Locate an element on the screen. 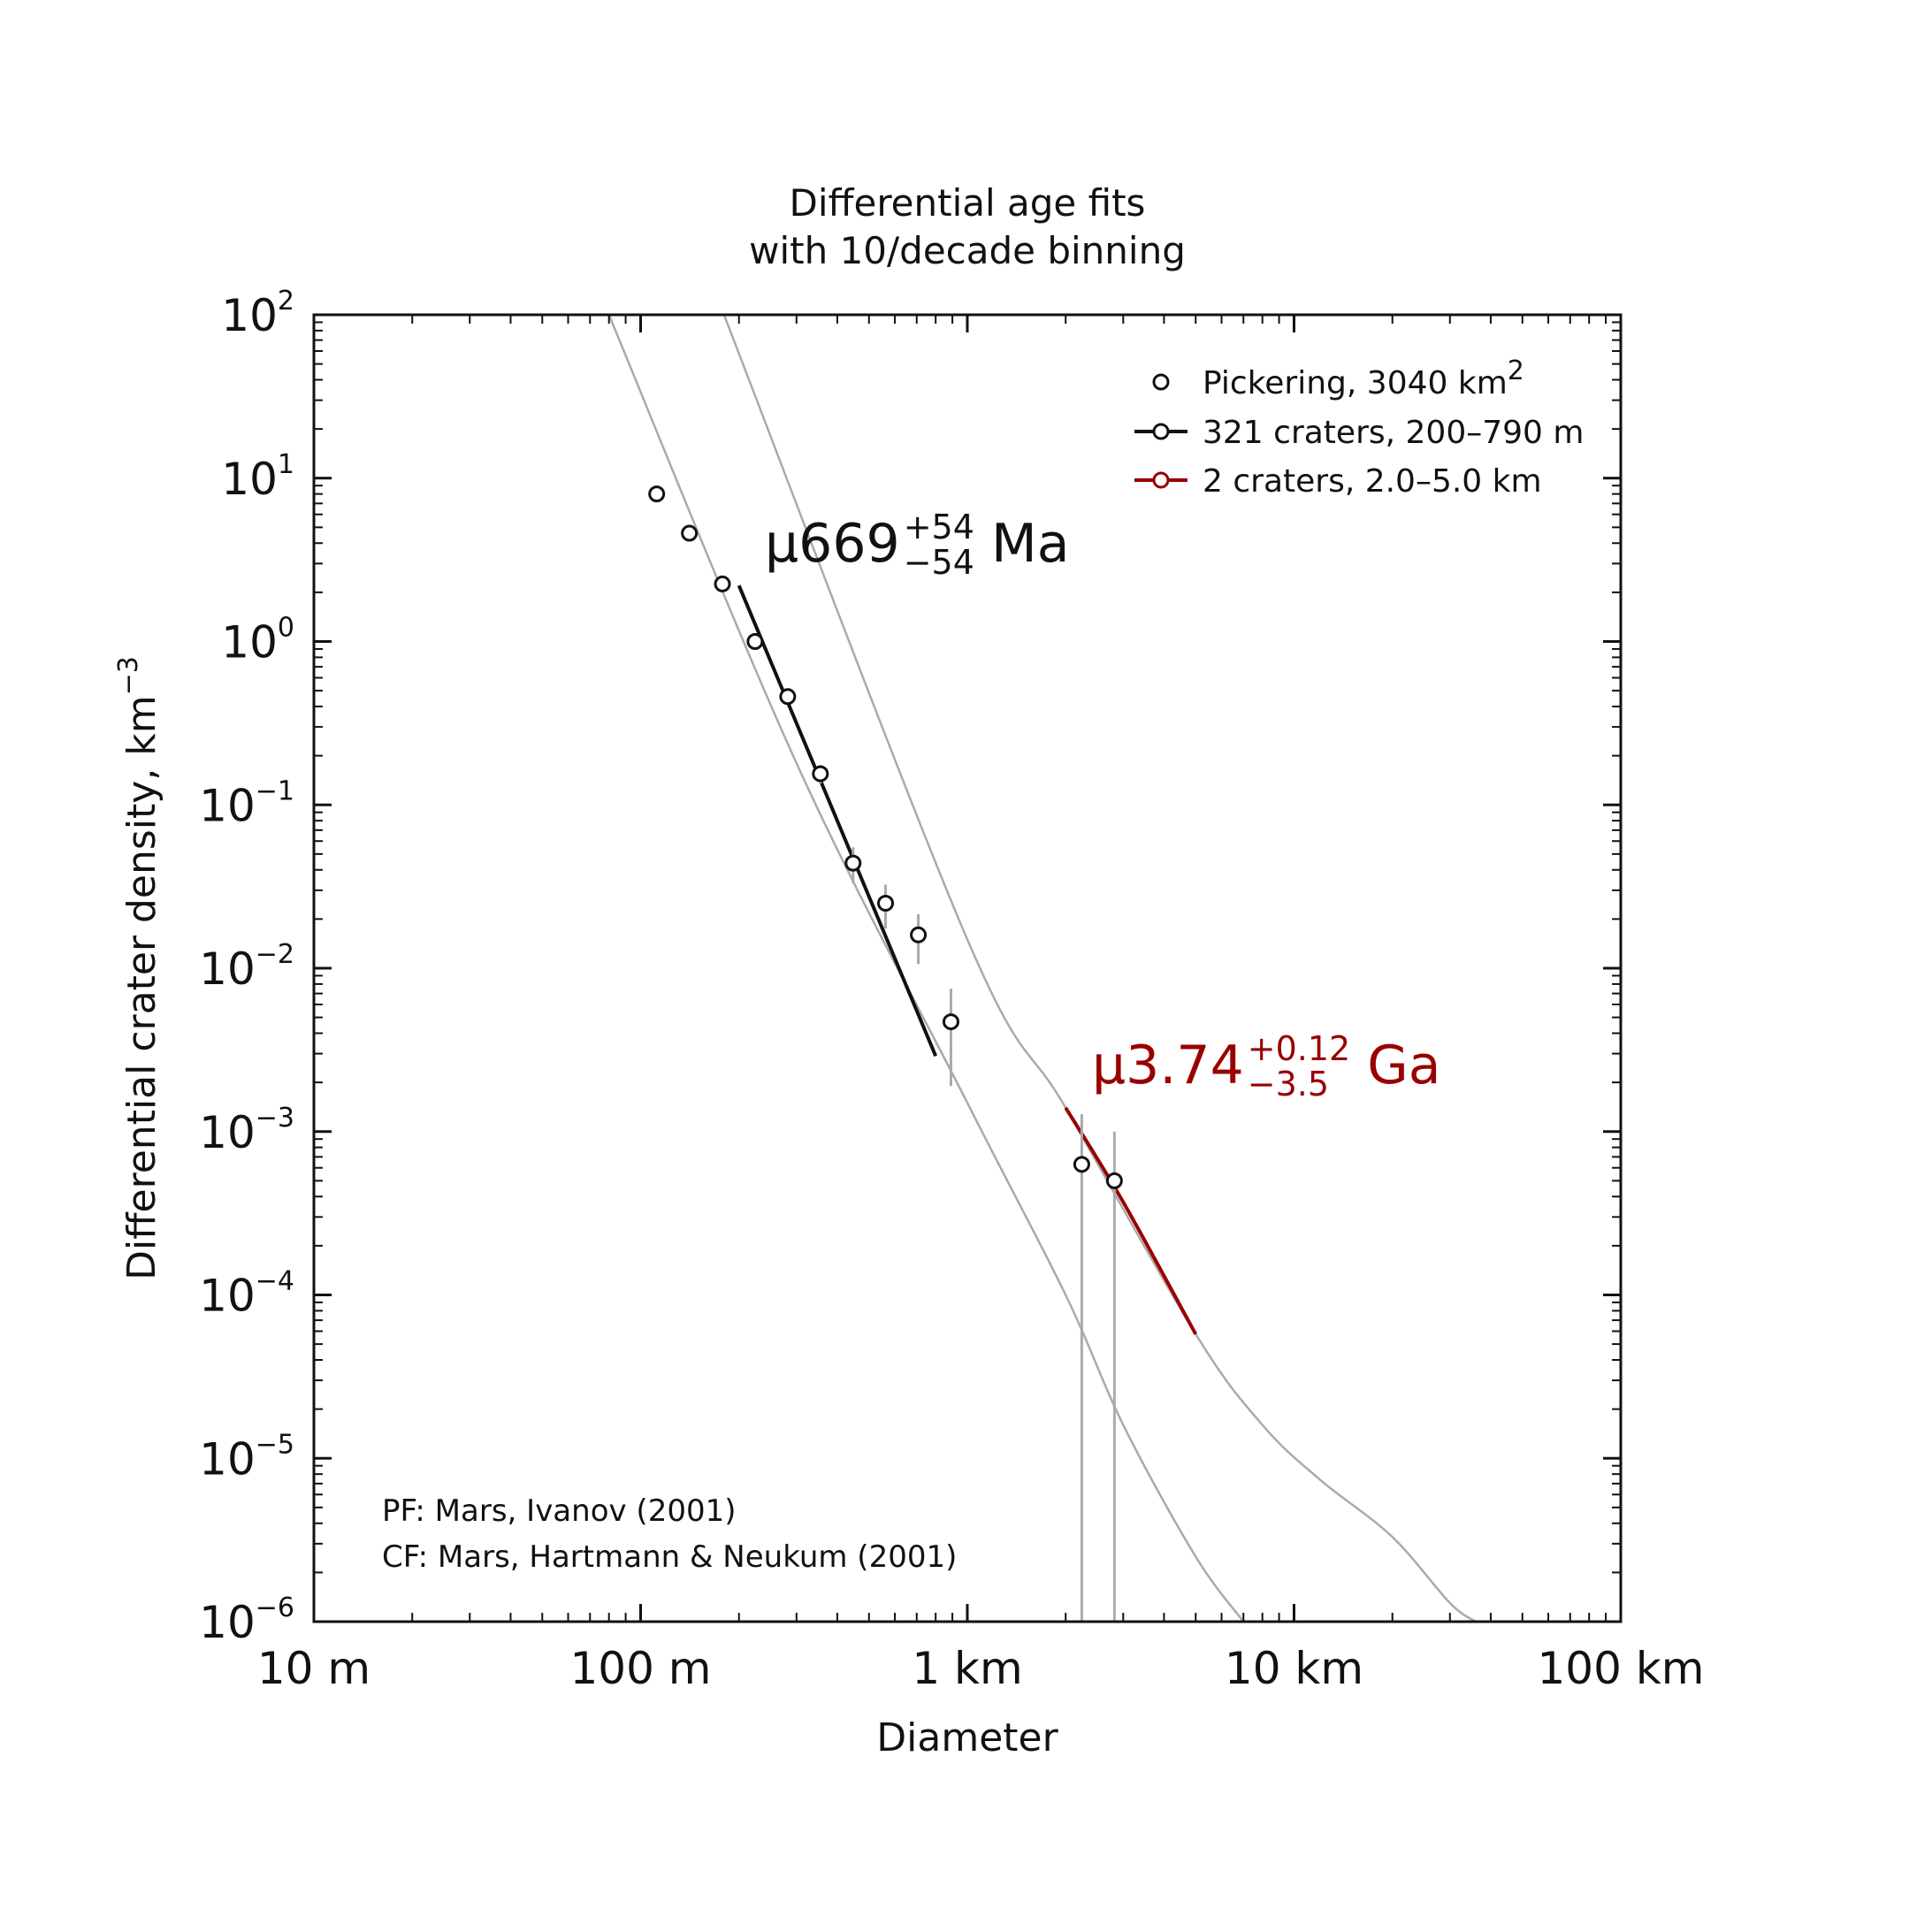 This screenshot has height=1932, width=1932. x-axis-title: Diameter is located at coordinates (967, 1737).